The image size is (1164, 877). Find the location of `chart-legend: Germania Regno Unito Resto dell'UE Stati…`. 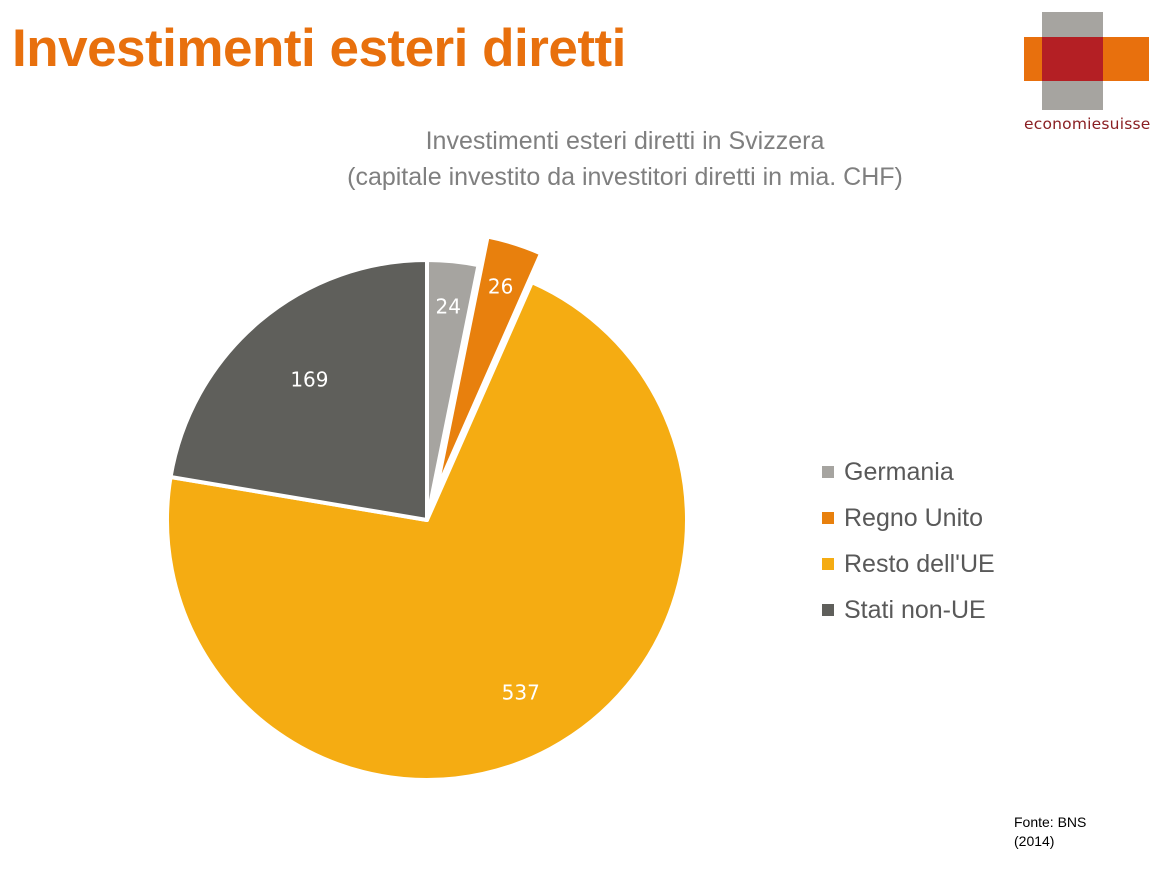

chart-legend: Germania Regno Unito Resto dell'UE Stati… is located at coordinates (908, 541).